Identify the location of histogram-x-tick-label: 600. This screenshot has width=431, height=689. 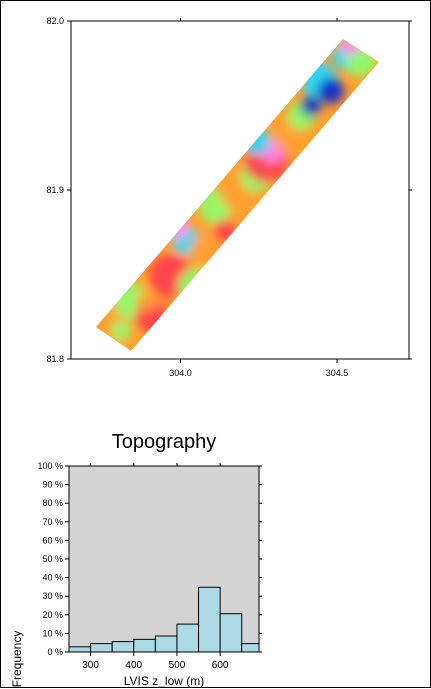
(220, 665).